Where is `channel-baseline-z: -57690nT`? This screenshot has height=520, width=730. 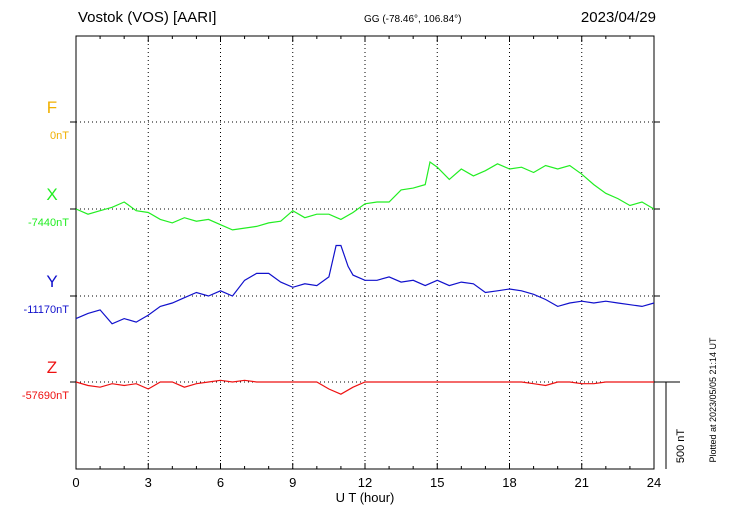
channel-baseline-z: -57690nT is located at coordinates (45, 396).